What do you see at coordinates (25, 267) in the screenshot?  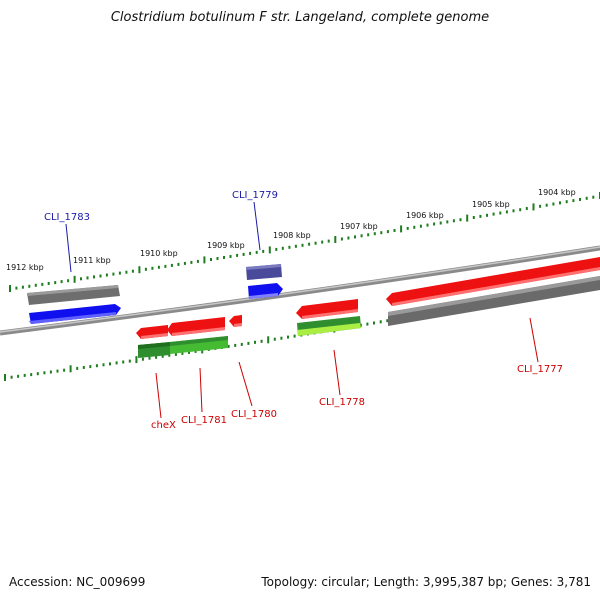 I see `kbp-label: 1912 kbp` at bounding box center [25, 267].